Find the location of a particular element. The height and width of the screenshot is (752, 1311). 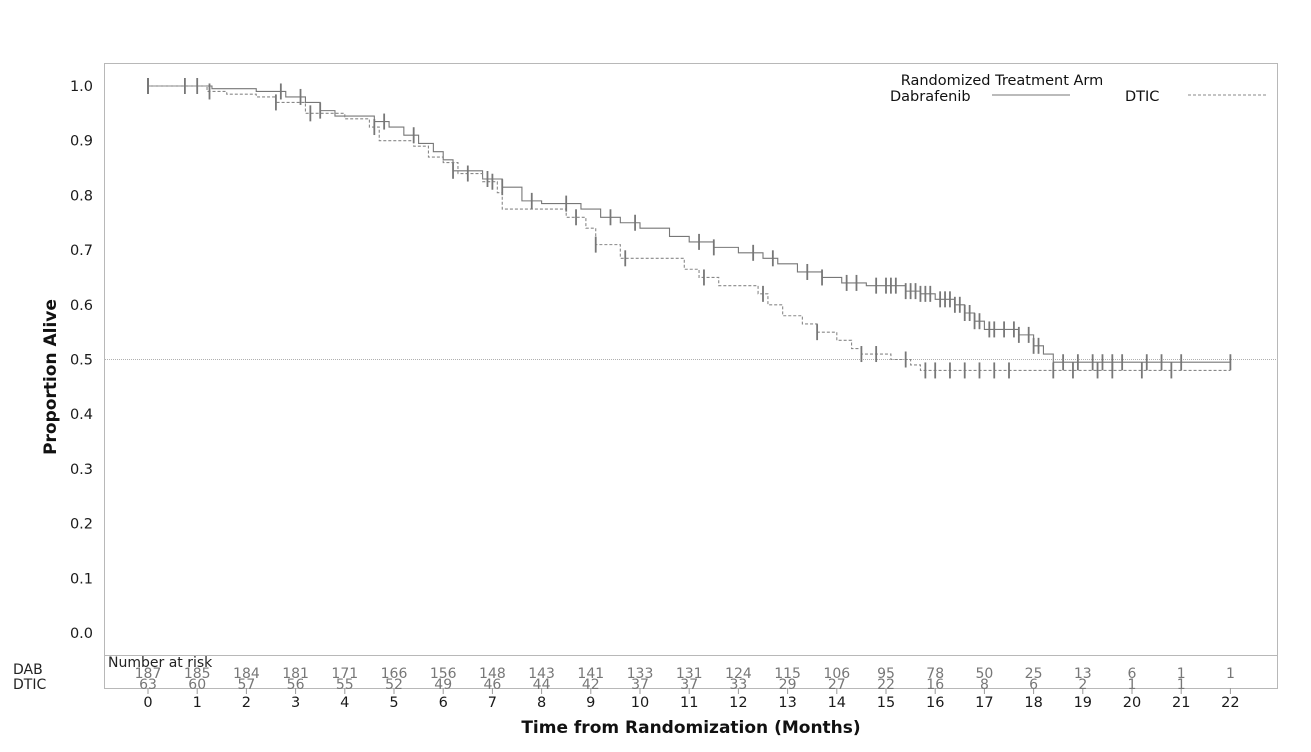

x-tick-label: 12 is located at coordinates (738, 703).